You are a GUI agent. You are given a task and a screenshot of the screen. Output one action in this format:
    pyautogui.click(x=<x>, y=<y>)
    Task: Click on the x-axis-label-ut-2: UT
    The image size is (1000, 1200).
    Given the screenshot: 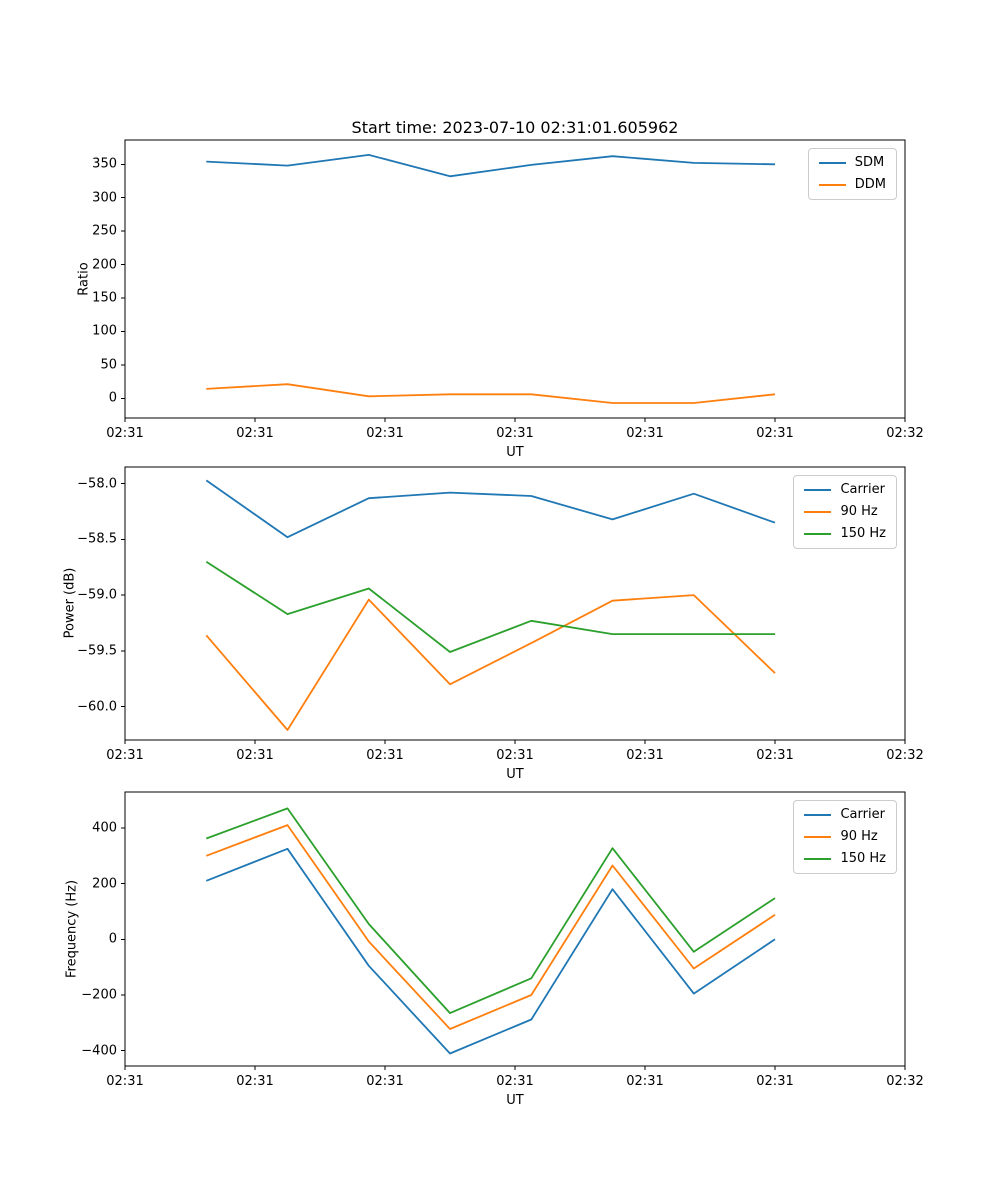 What is the action you would take?
    pyautogui.click(x=515, y=774)
    